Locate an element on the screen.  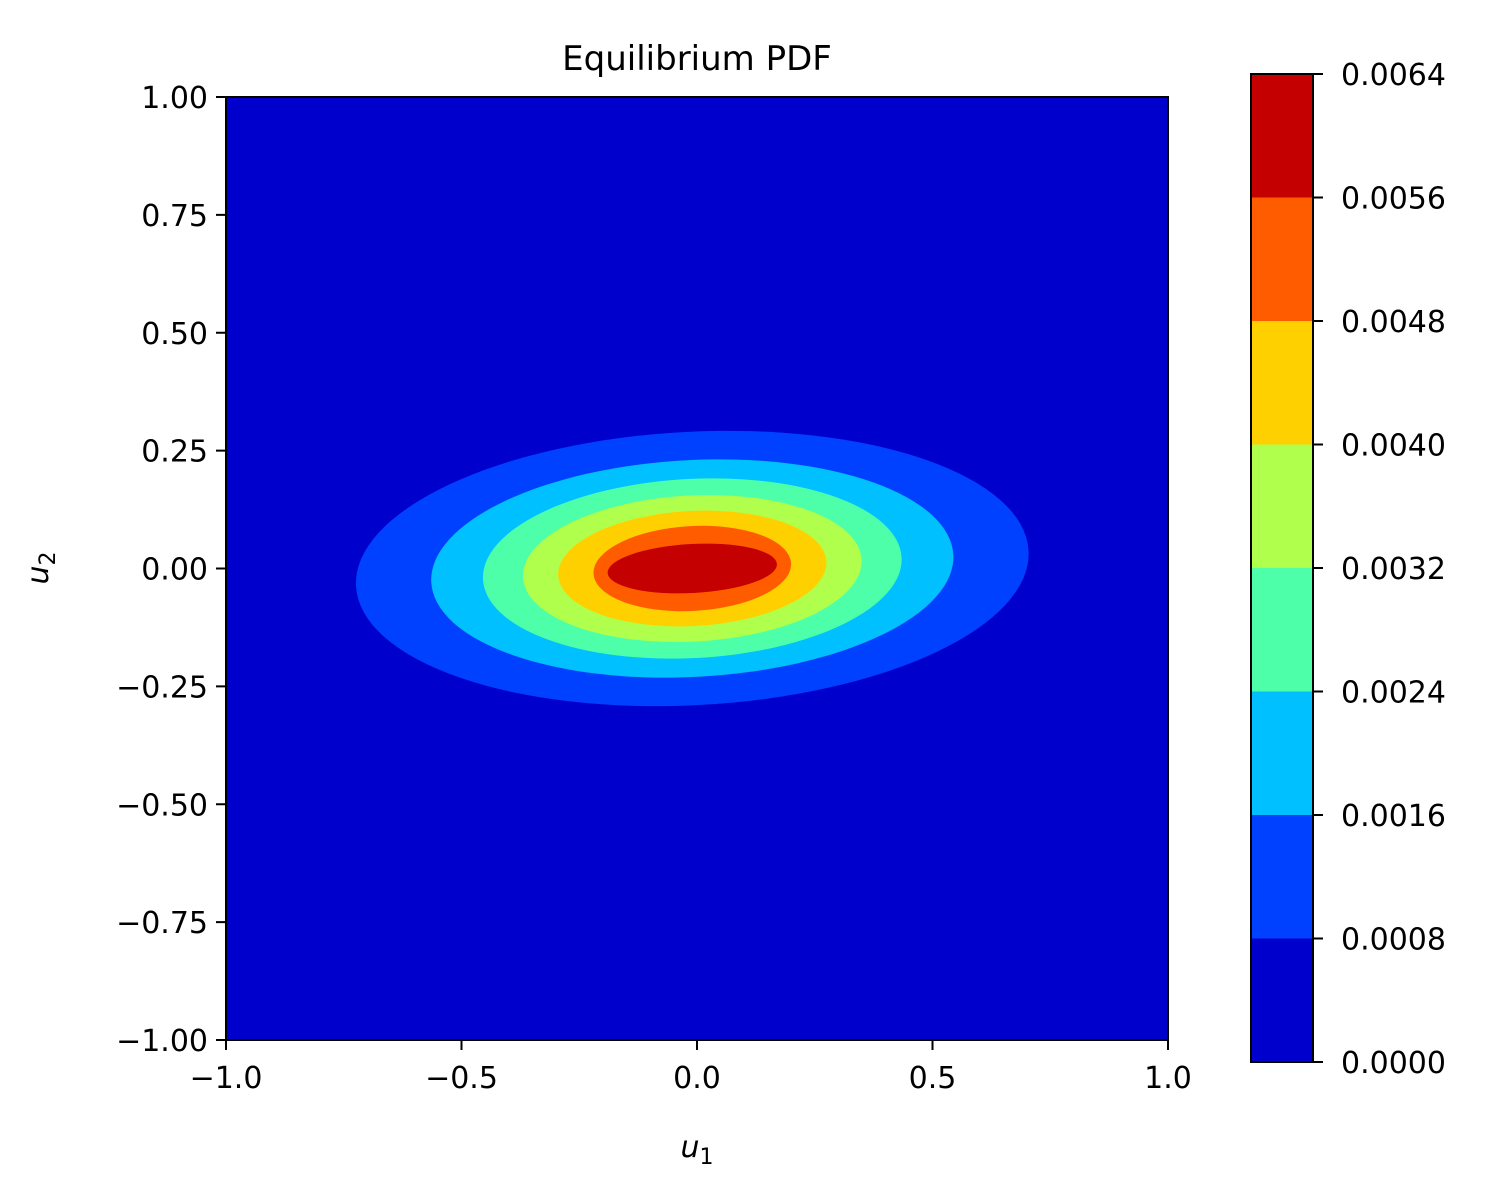
y-tick-label: −1.00 is located at coordinates (162, 1041).